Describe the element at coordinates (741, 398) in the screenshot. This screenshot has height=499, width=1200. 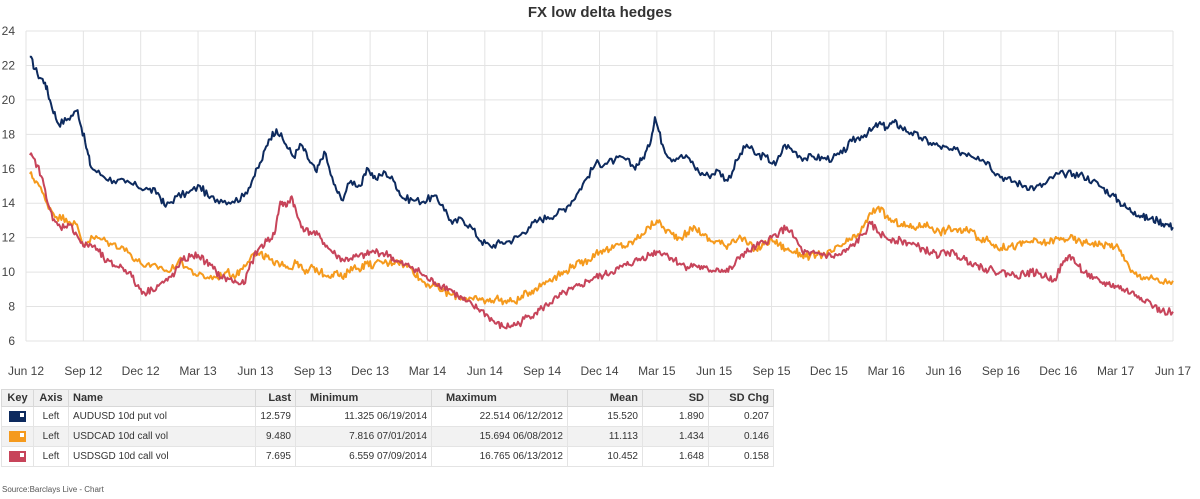
I see `header-sd-chg: SD Chg` at that location.